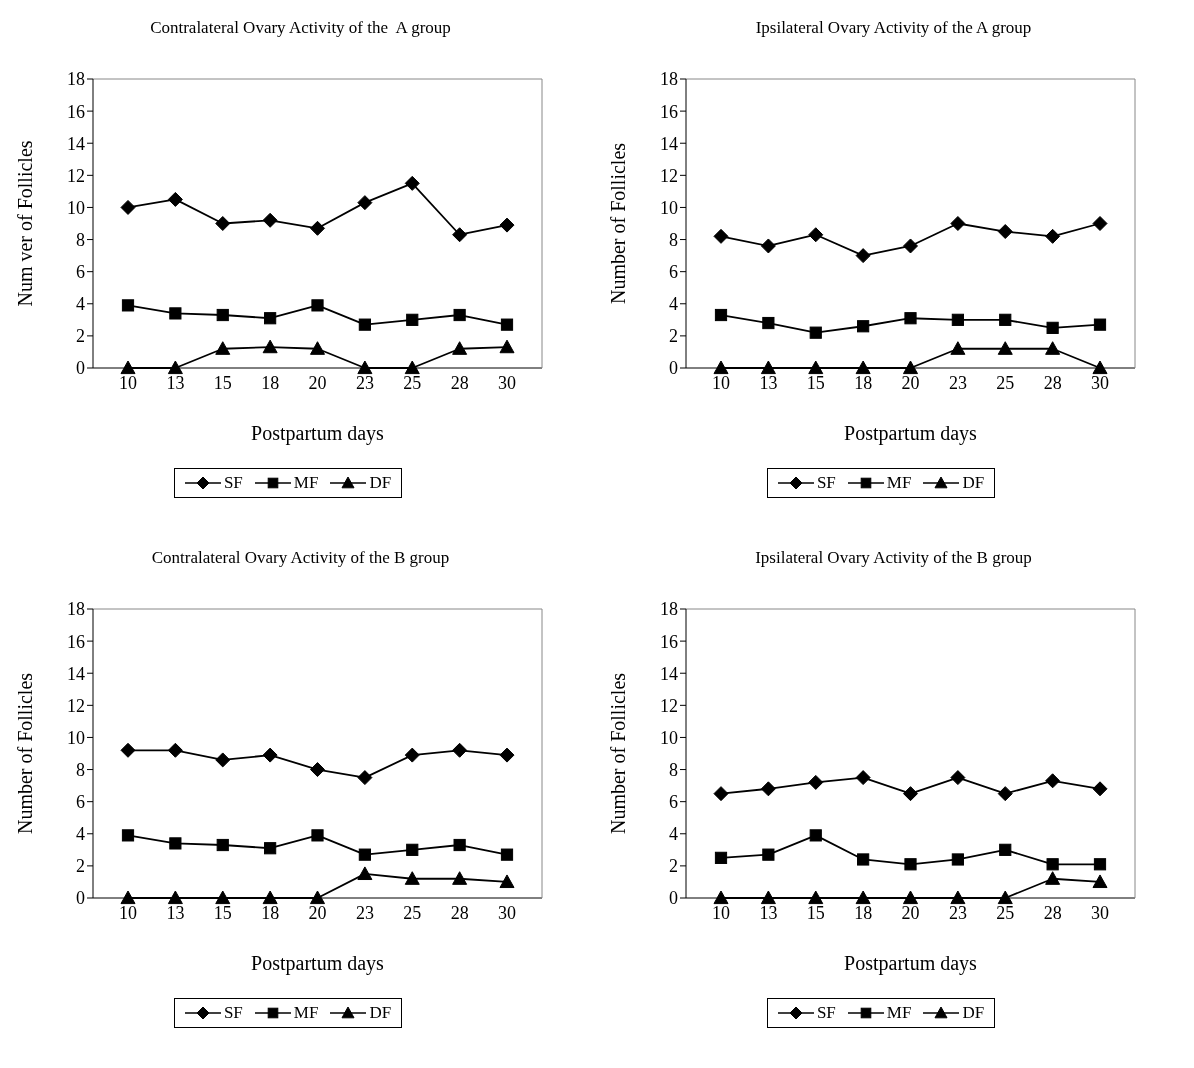 This screenshot has width=1194, height=1068. Describe the element at coordinates (893, 28) in the screenshot. I see `chart-title: Ipsilateral Ovary Activity of the A group` at that location.